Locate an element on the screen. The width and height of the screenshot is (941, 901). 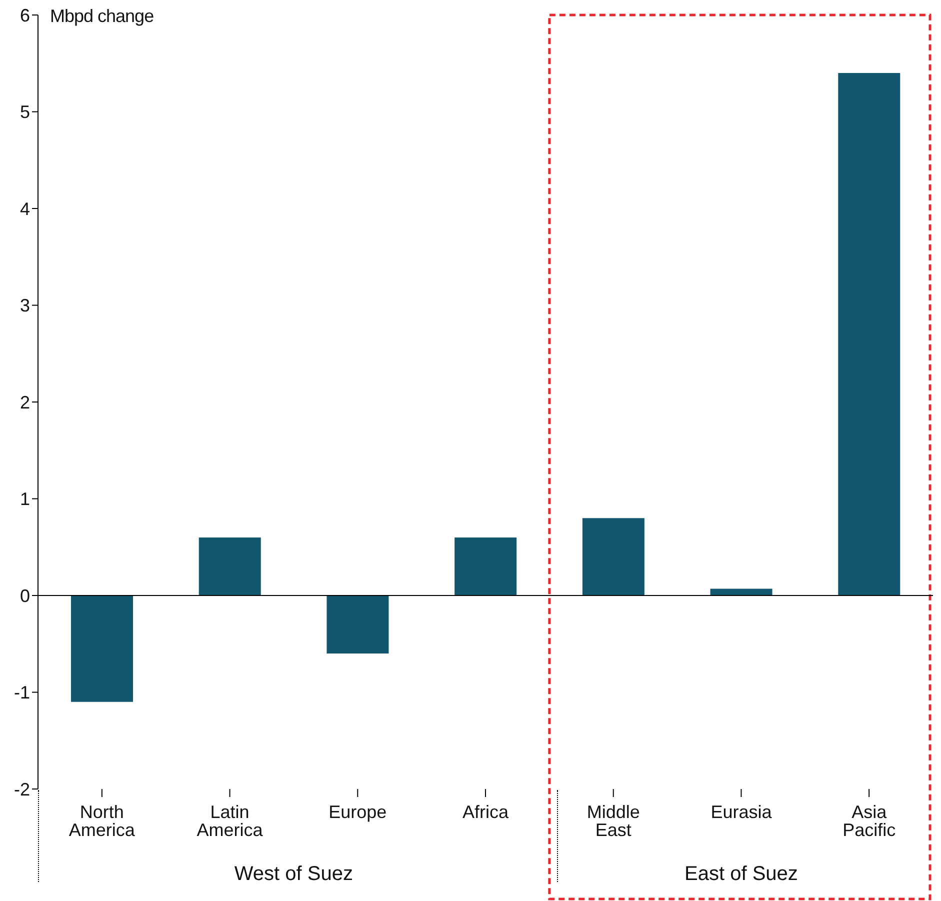
x-tick-label: Eurasia is located at coordinates (741, 812).